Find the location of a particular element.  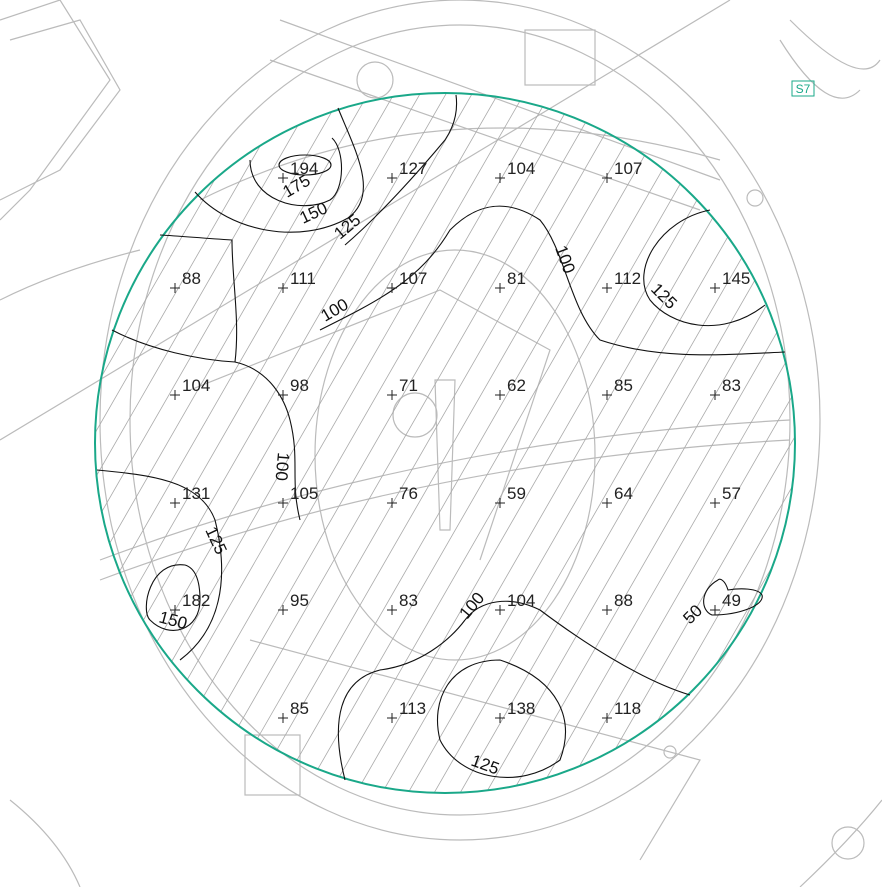

measurement-value: 62 is located at coordinates (516, 385).